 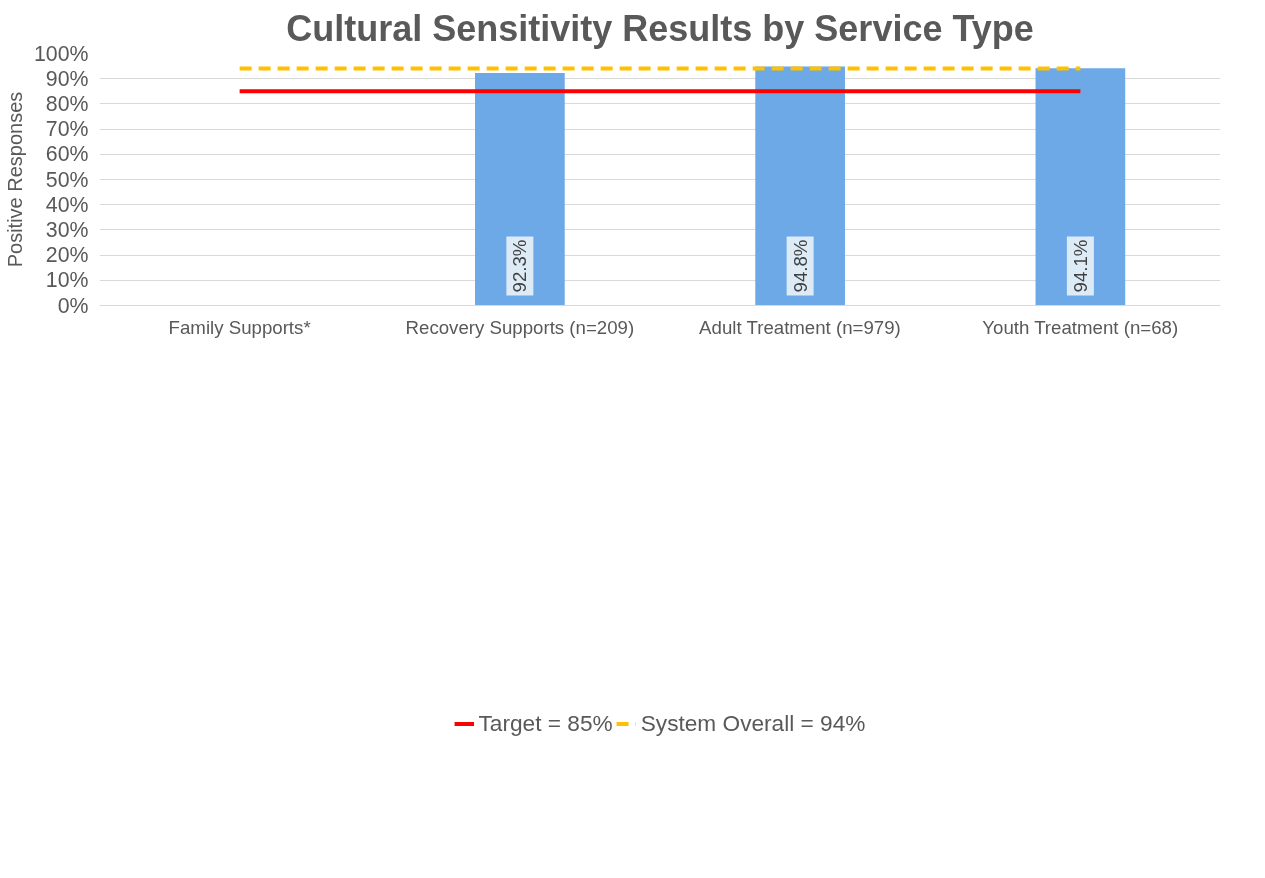 What do you see at coordinates (67, 78) in the screenshot?
I see `y-tick-label: 90%` at bounding box center [67, 78].